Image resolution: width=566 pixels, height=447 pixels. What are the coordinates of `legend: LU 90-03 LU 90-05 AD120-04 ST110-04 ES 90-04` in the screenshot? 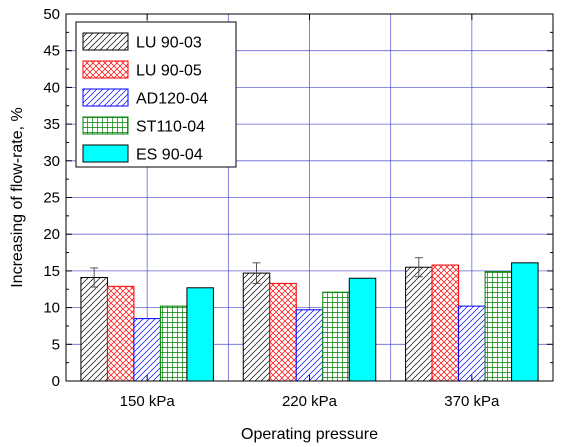 It's located at (156, 94).